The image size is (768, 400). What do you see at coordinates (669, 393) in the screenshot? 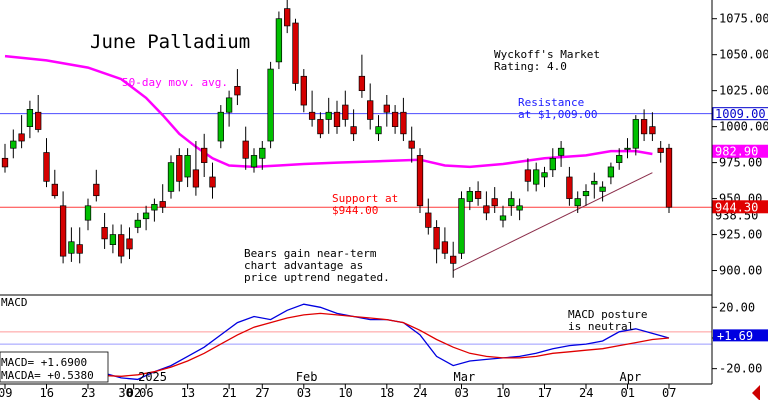
I see `date-tick-label: 07` at bounding box center [669, 393].